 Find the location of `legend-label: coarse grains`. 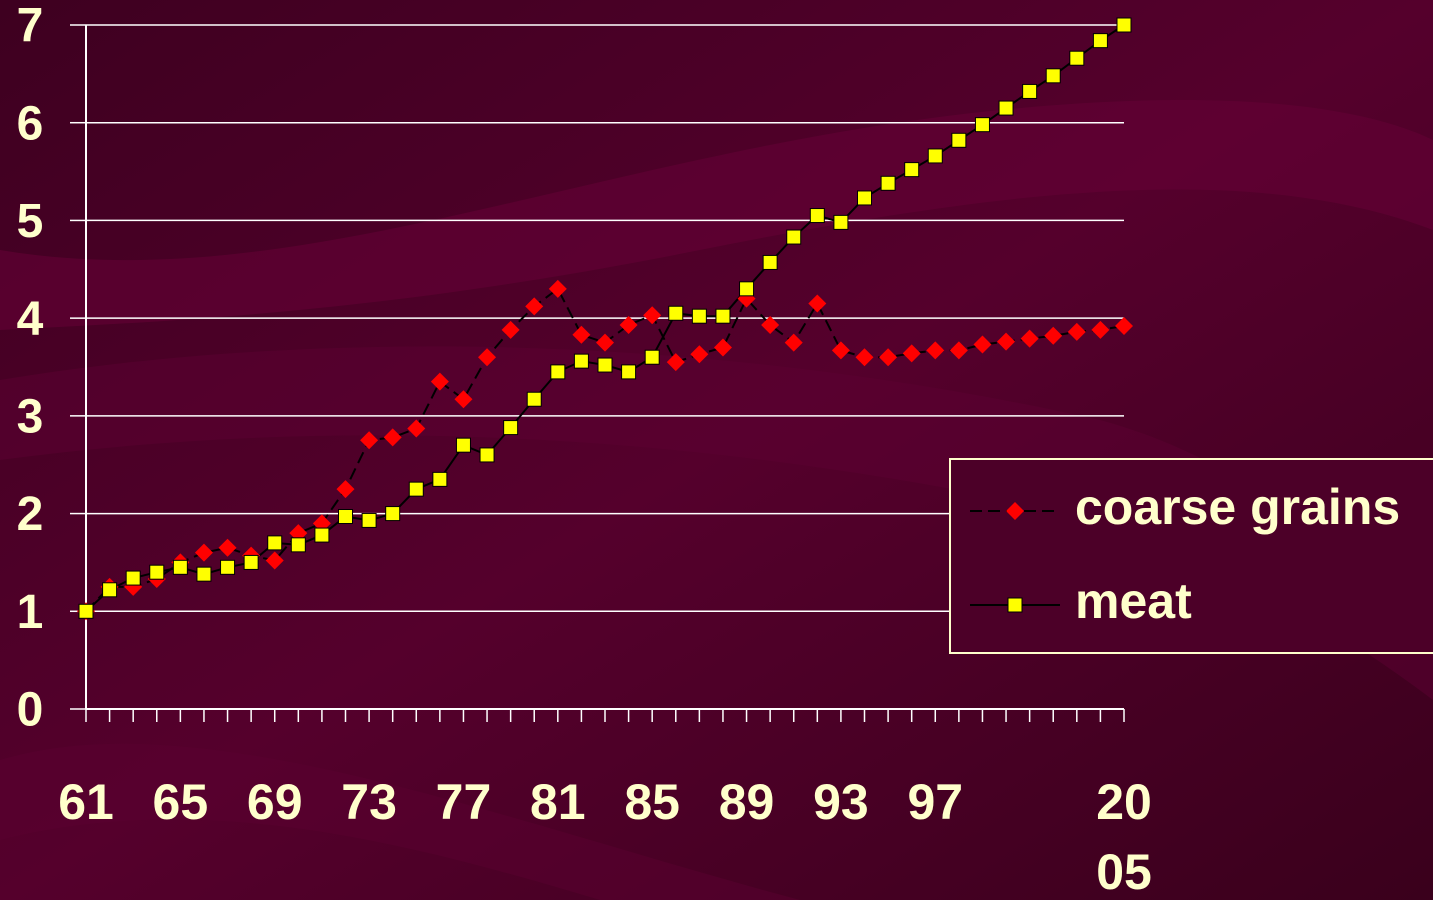

legend-label: coarse grains is located at coordinates (1237, 507).